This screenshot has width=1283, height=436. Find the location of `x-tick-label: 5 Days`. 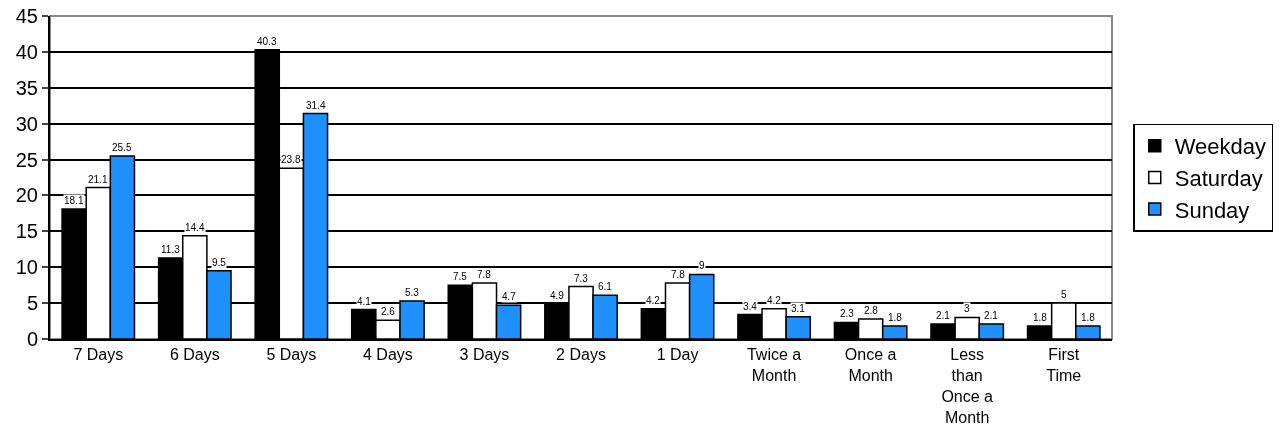

x-tick-label: 5 Days is located at coordinates (291, 355).